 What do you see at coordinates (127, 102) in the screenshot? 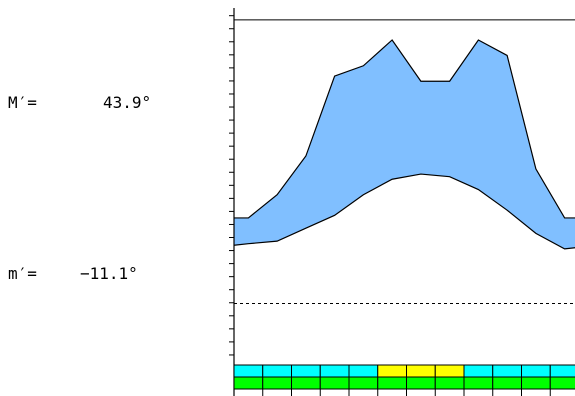
I see `max-temp-value: 43.9°` at bounding box center [127, 102].